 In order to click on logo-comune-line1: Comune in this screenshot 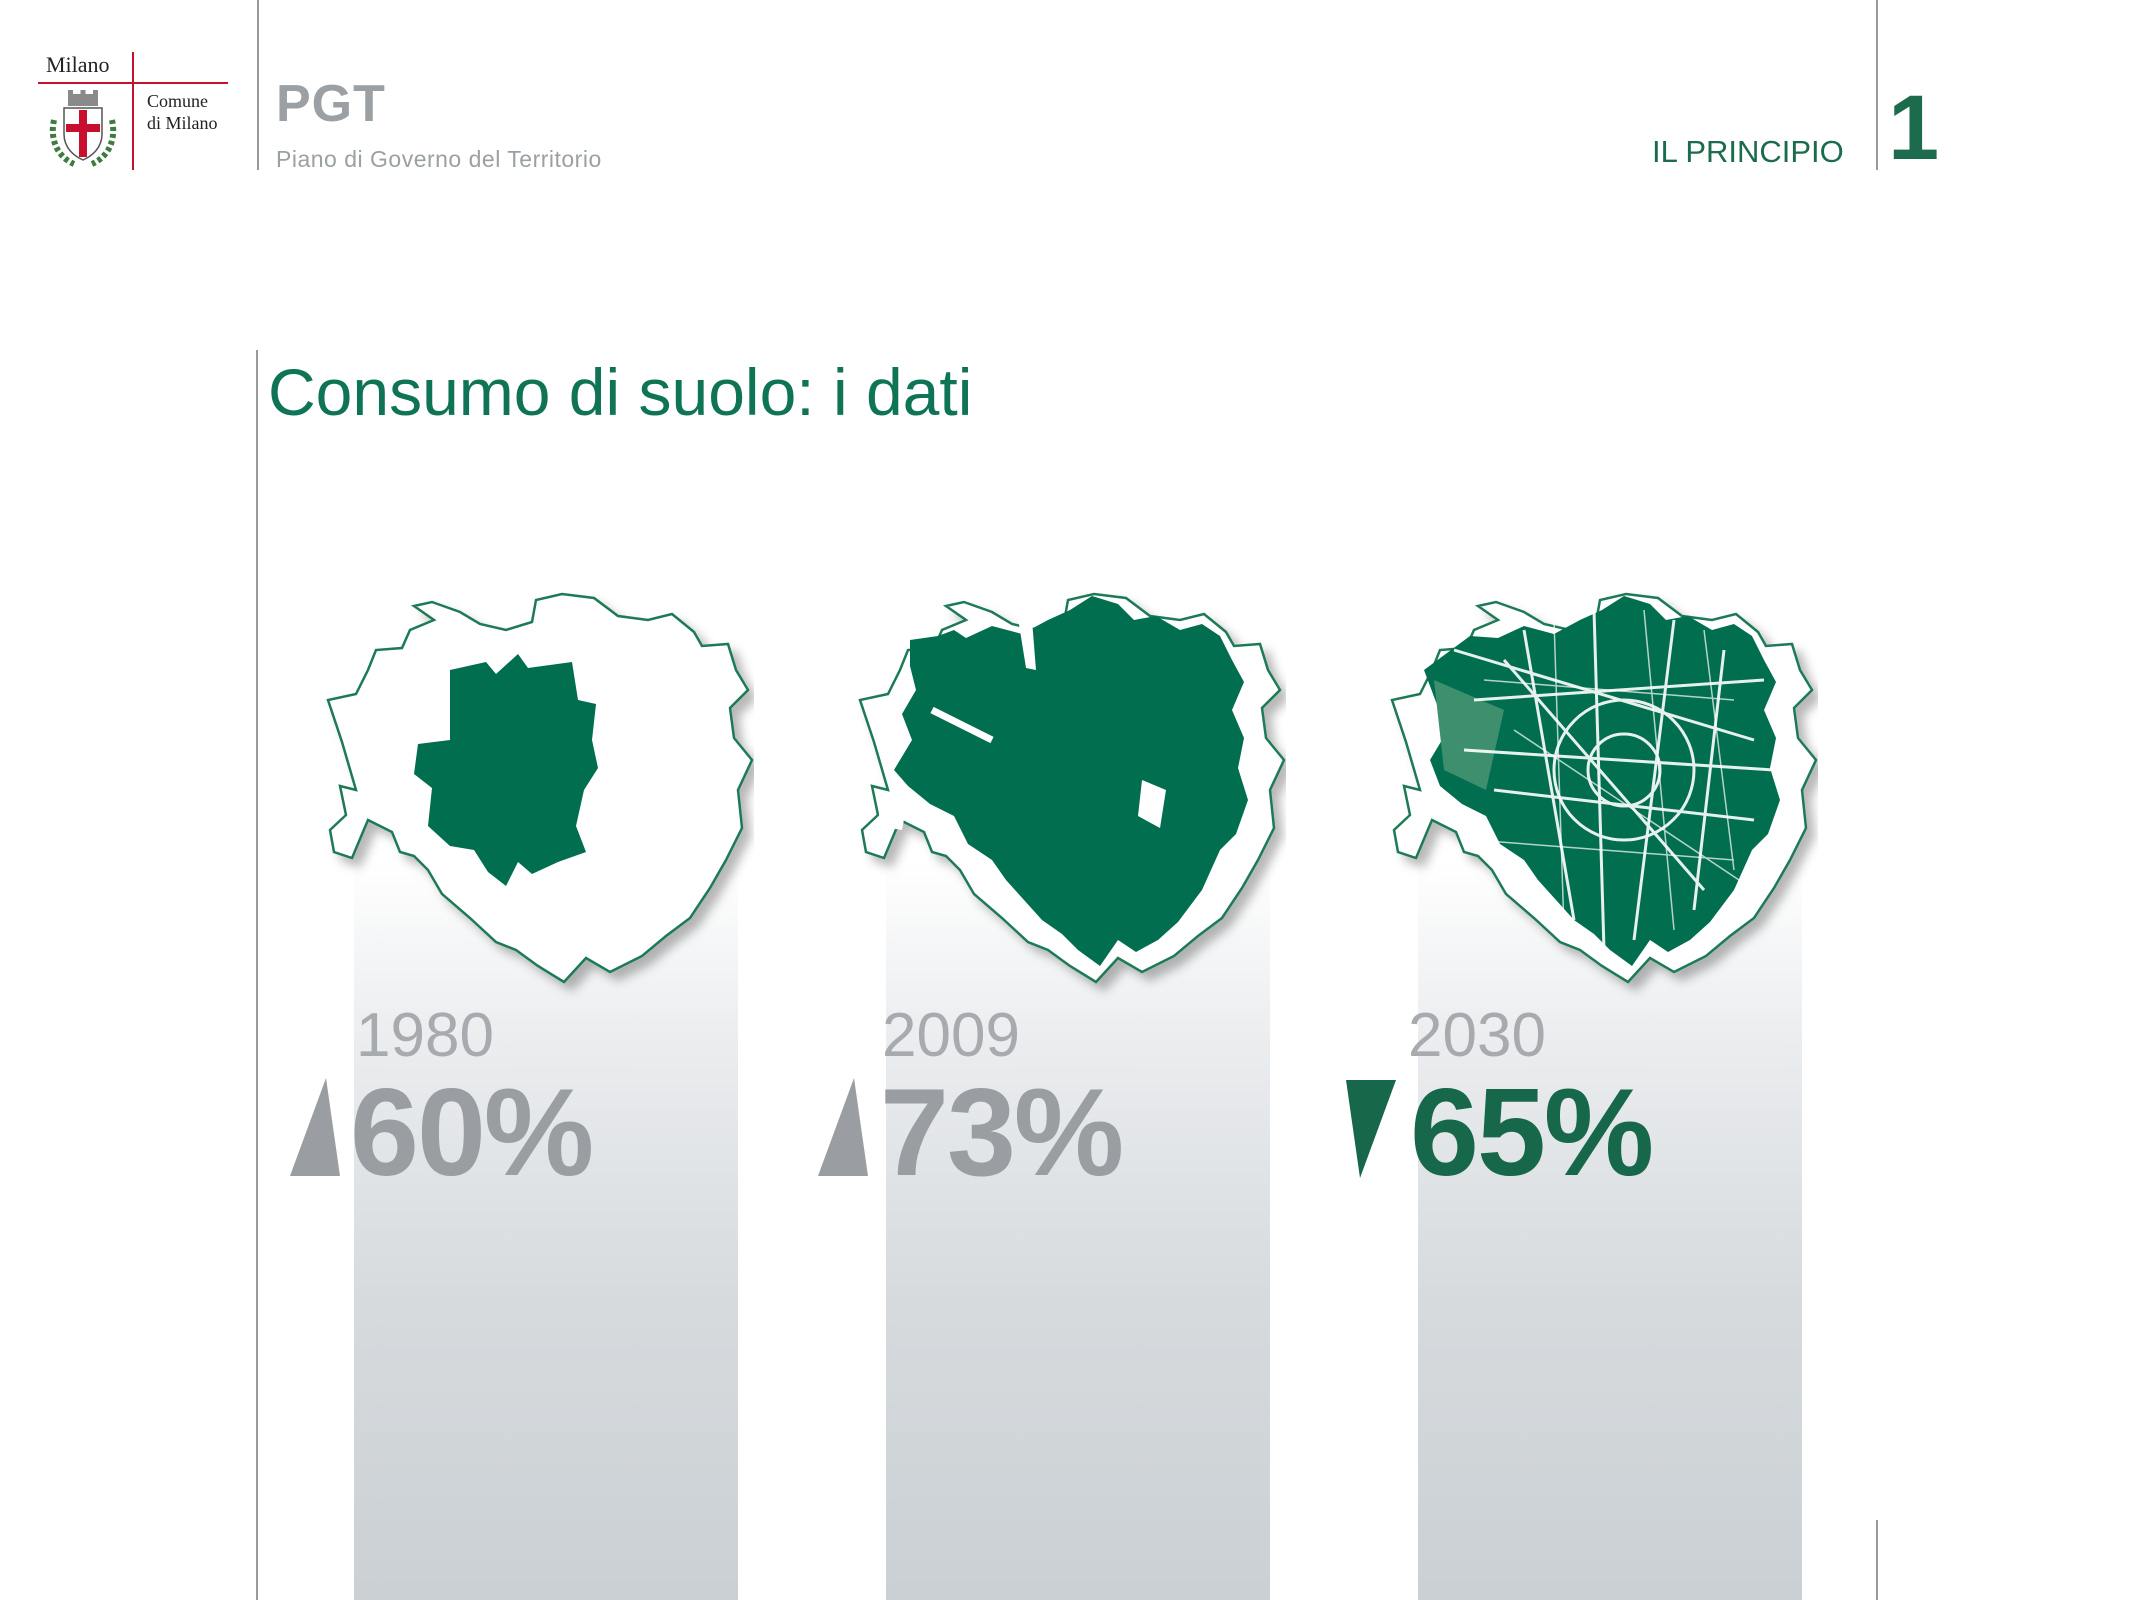, I will do `click(177, 101)`.